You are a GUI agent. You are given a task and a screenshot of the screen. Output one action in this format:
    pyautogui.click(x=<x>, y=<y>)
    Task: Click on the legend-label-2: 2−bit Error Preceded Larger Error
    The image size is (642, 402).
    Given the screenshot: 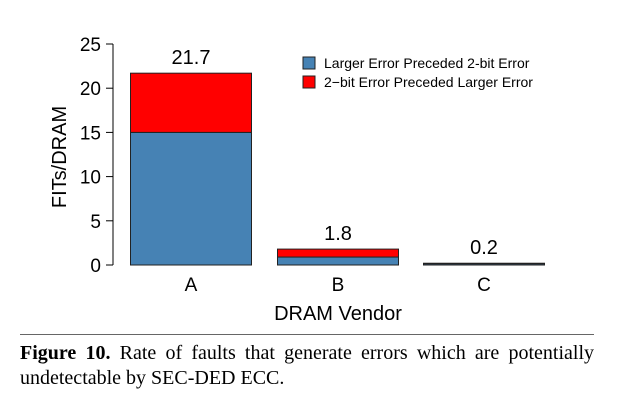 What is the action you would take?
    pyautogui.click(x=428, y=82)
    